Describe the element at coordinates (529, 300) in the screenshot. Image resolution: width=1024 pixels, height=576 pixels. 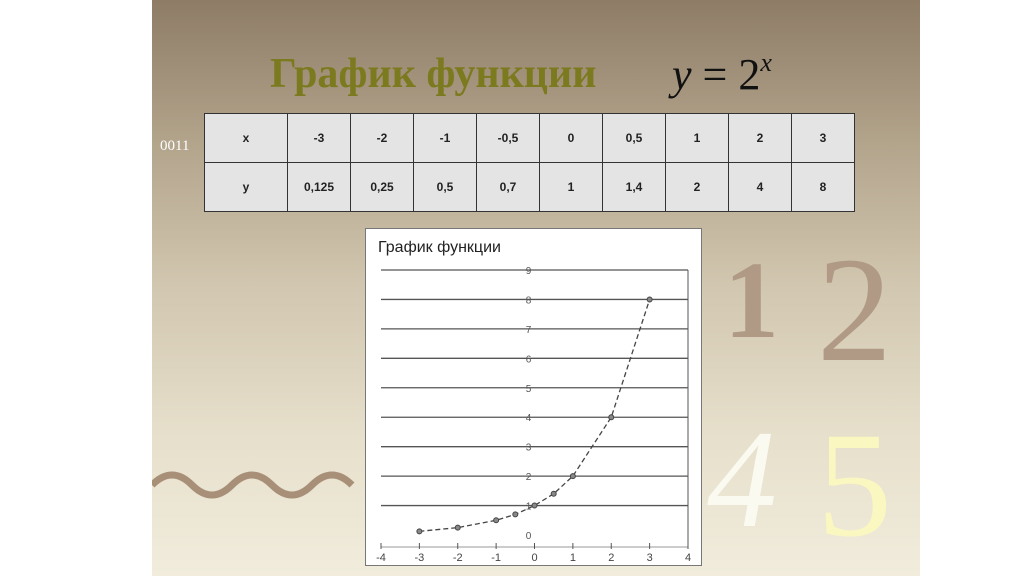
I see `y-tick-label: 8` at that location.